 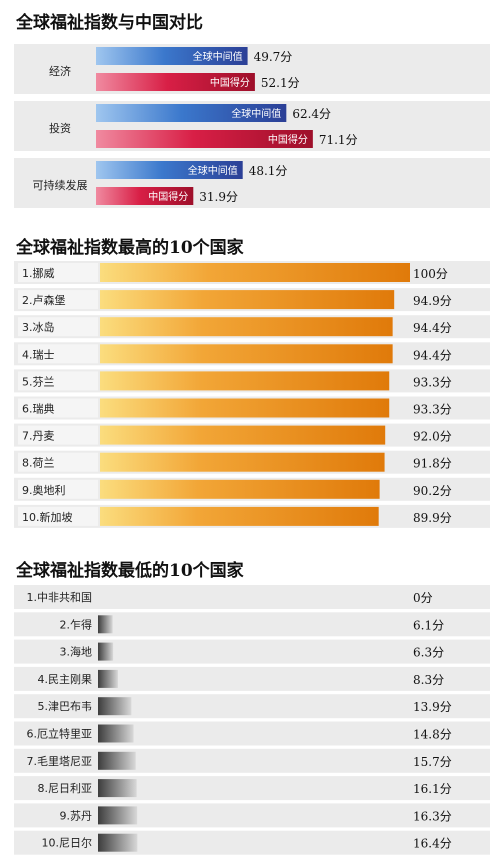 I want to click on value-label: 71.1分, so click(x=338, y=140).